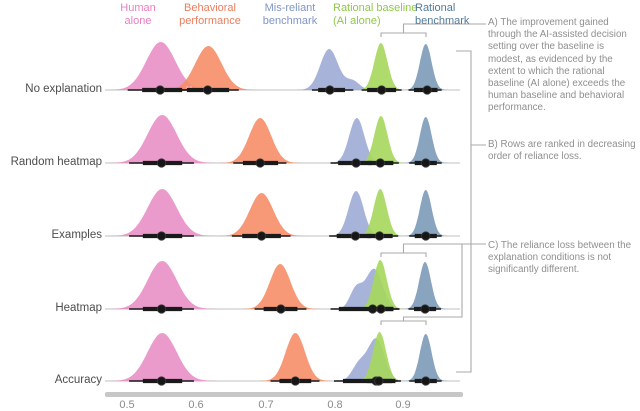 The width and height of the screenshot is (640, 411). I want to click on legend-rational-baseline: Rational baseline (AI alone), so click(375, 14).